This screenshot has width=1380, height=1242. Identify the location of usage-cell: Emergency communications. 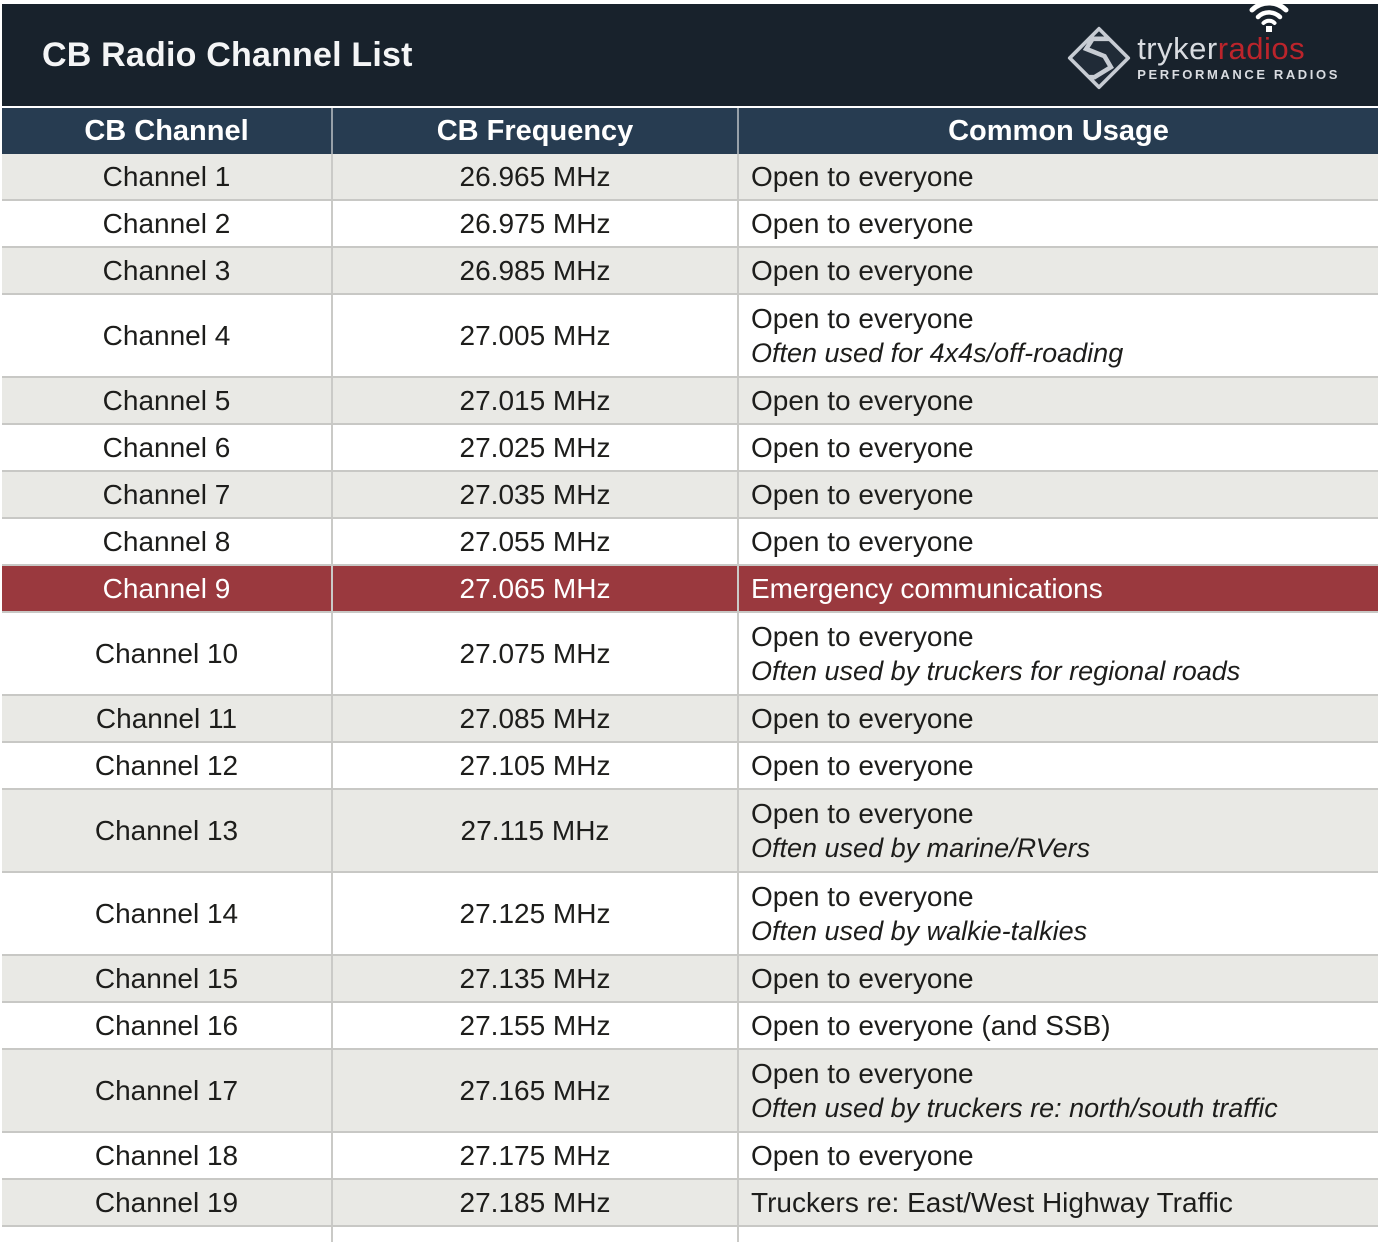
(1058, 588).